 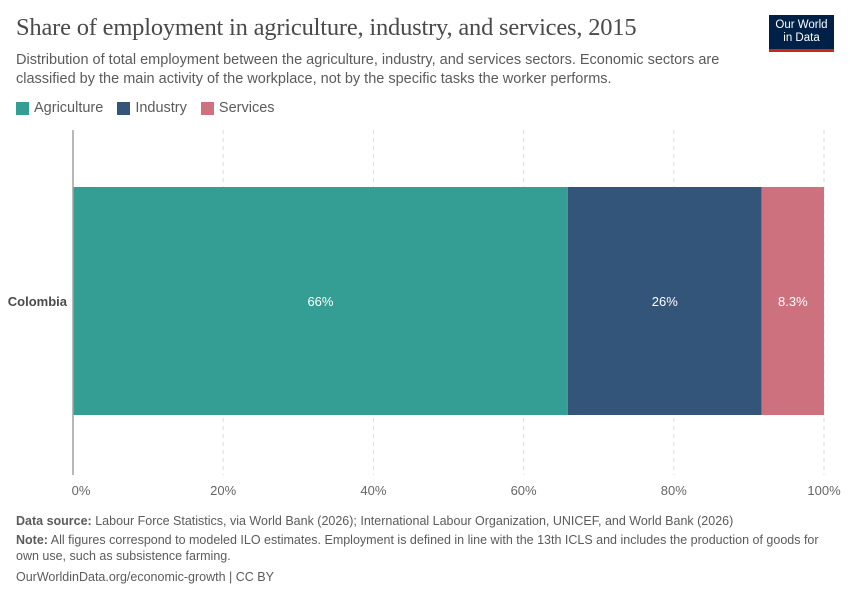 I want to click on x-tick-label: 80%, so click(x=674, y=490).